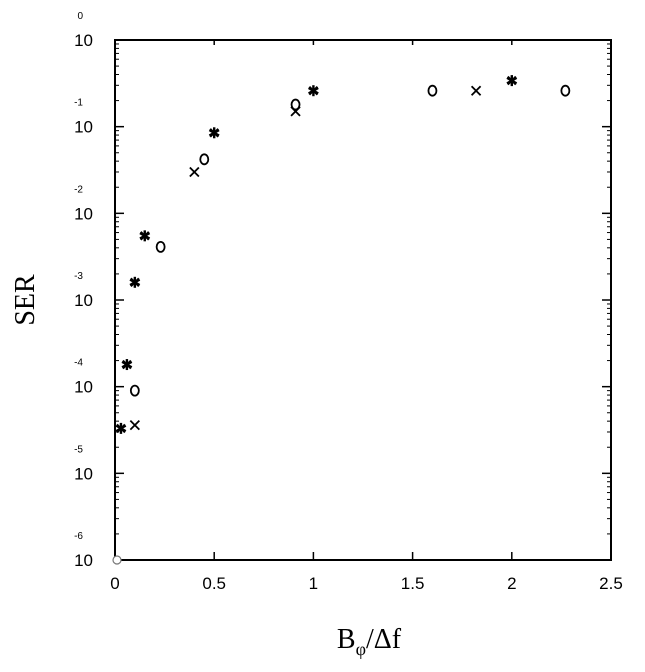 The width and height of the screenshot is (645, 672). Describe the element at coordinates (114, 583) in the screenshot. I see `x-tick-label: 0` at that location.